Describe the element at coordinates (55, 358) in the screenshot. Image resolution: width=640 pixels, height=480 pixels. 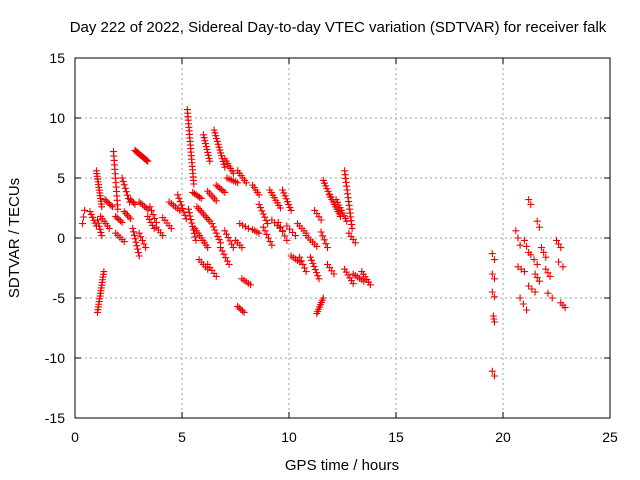
I see `y-tick-label: -10` at that location.